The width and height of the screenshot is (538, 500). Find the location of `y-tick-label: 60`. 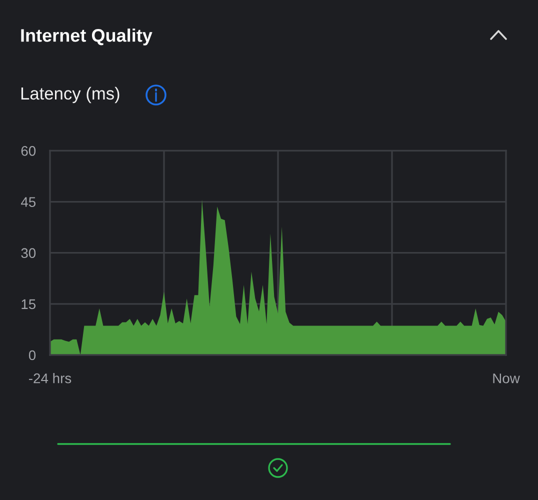

y-tick-label: 60 is located at coordinates (28, 151).